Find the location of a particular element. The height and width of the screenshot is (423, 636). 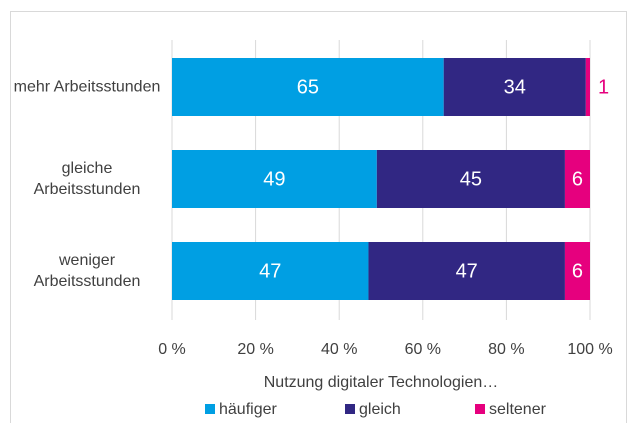

data-label: 49 is located at coordinates (274, 179).